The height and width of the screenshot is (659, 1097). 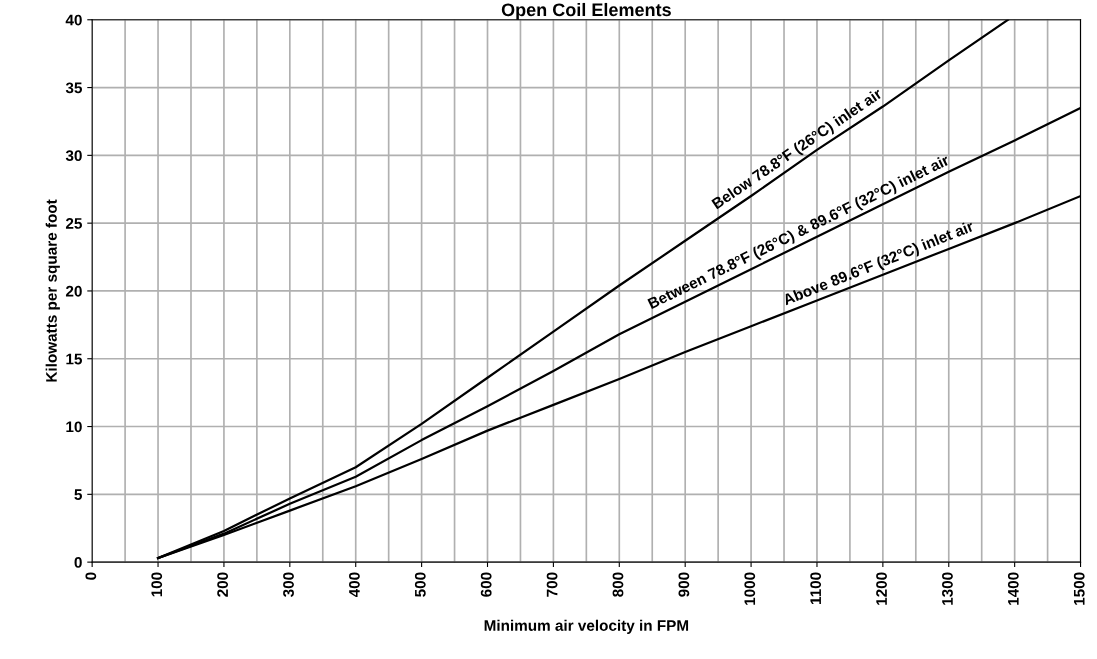 What do you see at coordinates (288, 584) in the screenshot?
I see `x-tick-label: 300` at bounding box center [288, 584].